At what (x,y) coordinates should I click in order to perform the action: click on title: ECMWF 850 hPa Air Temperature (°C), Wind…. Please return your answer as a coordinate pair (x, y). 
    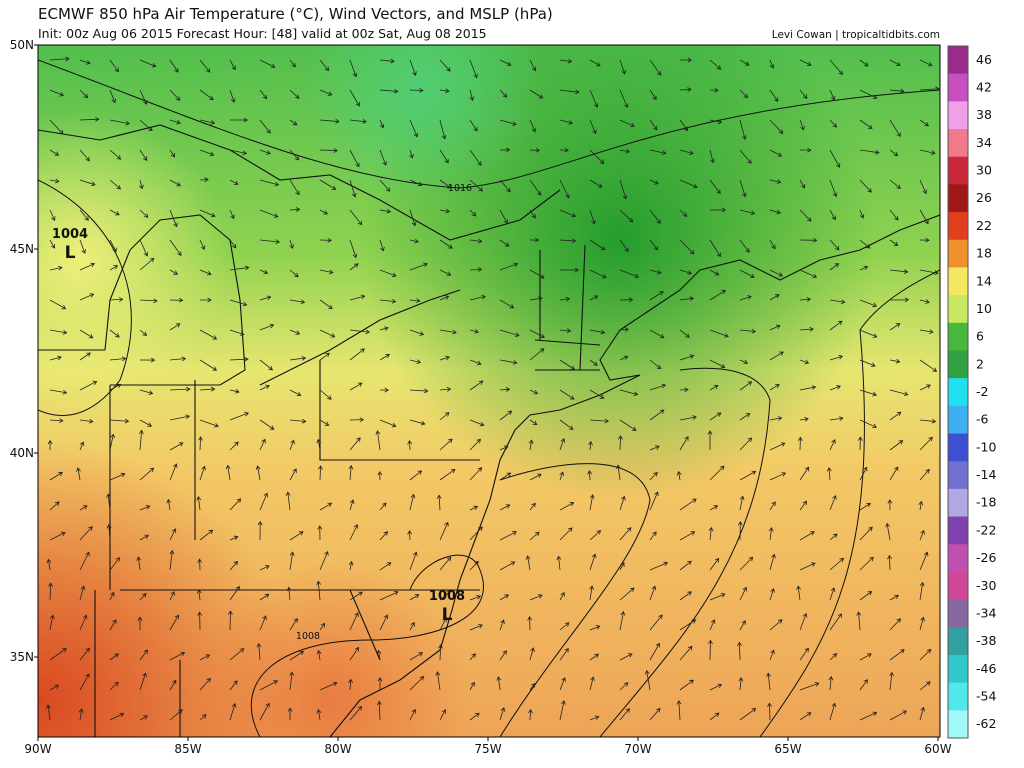
    Looking at the image, I should click on (295, 14).